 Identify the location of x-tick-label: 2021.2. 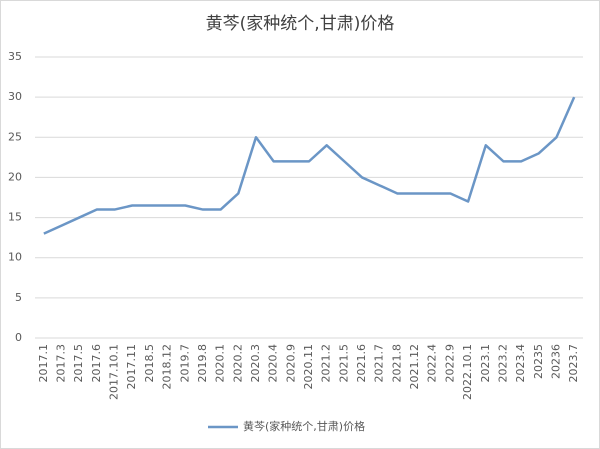
(326, 363).